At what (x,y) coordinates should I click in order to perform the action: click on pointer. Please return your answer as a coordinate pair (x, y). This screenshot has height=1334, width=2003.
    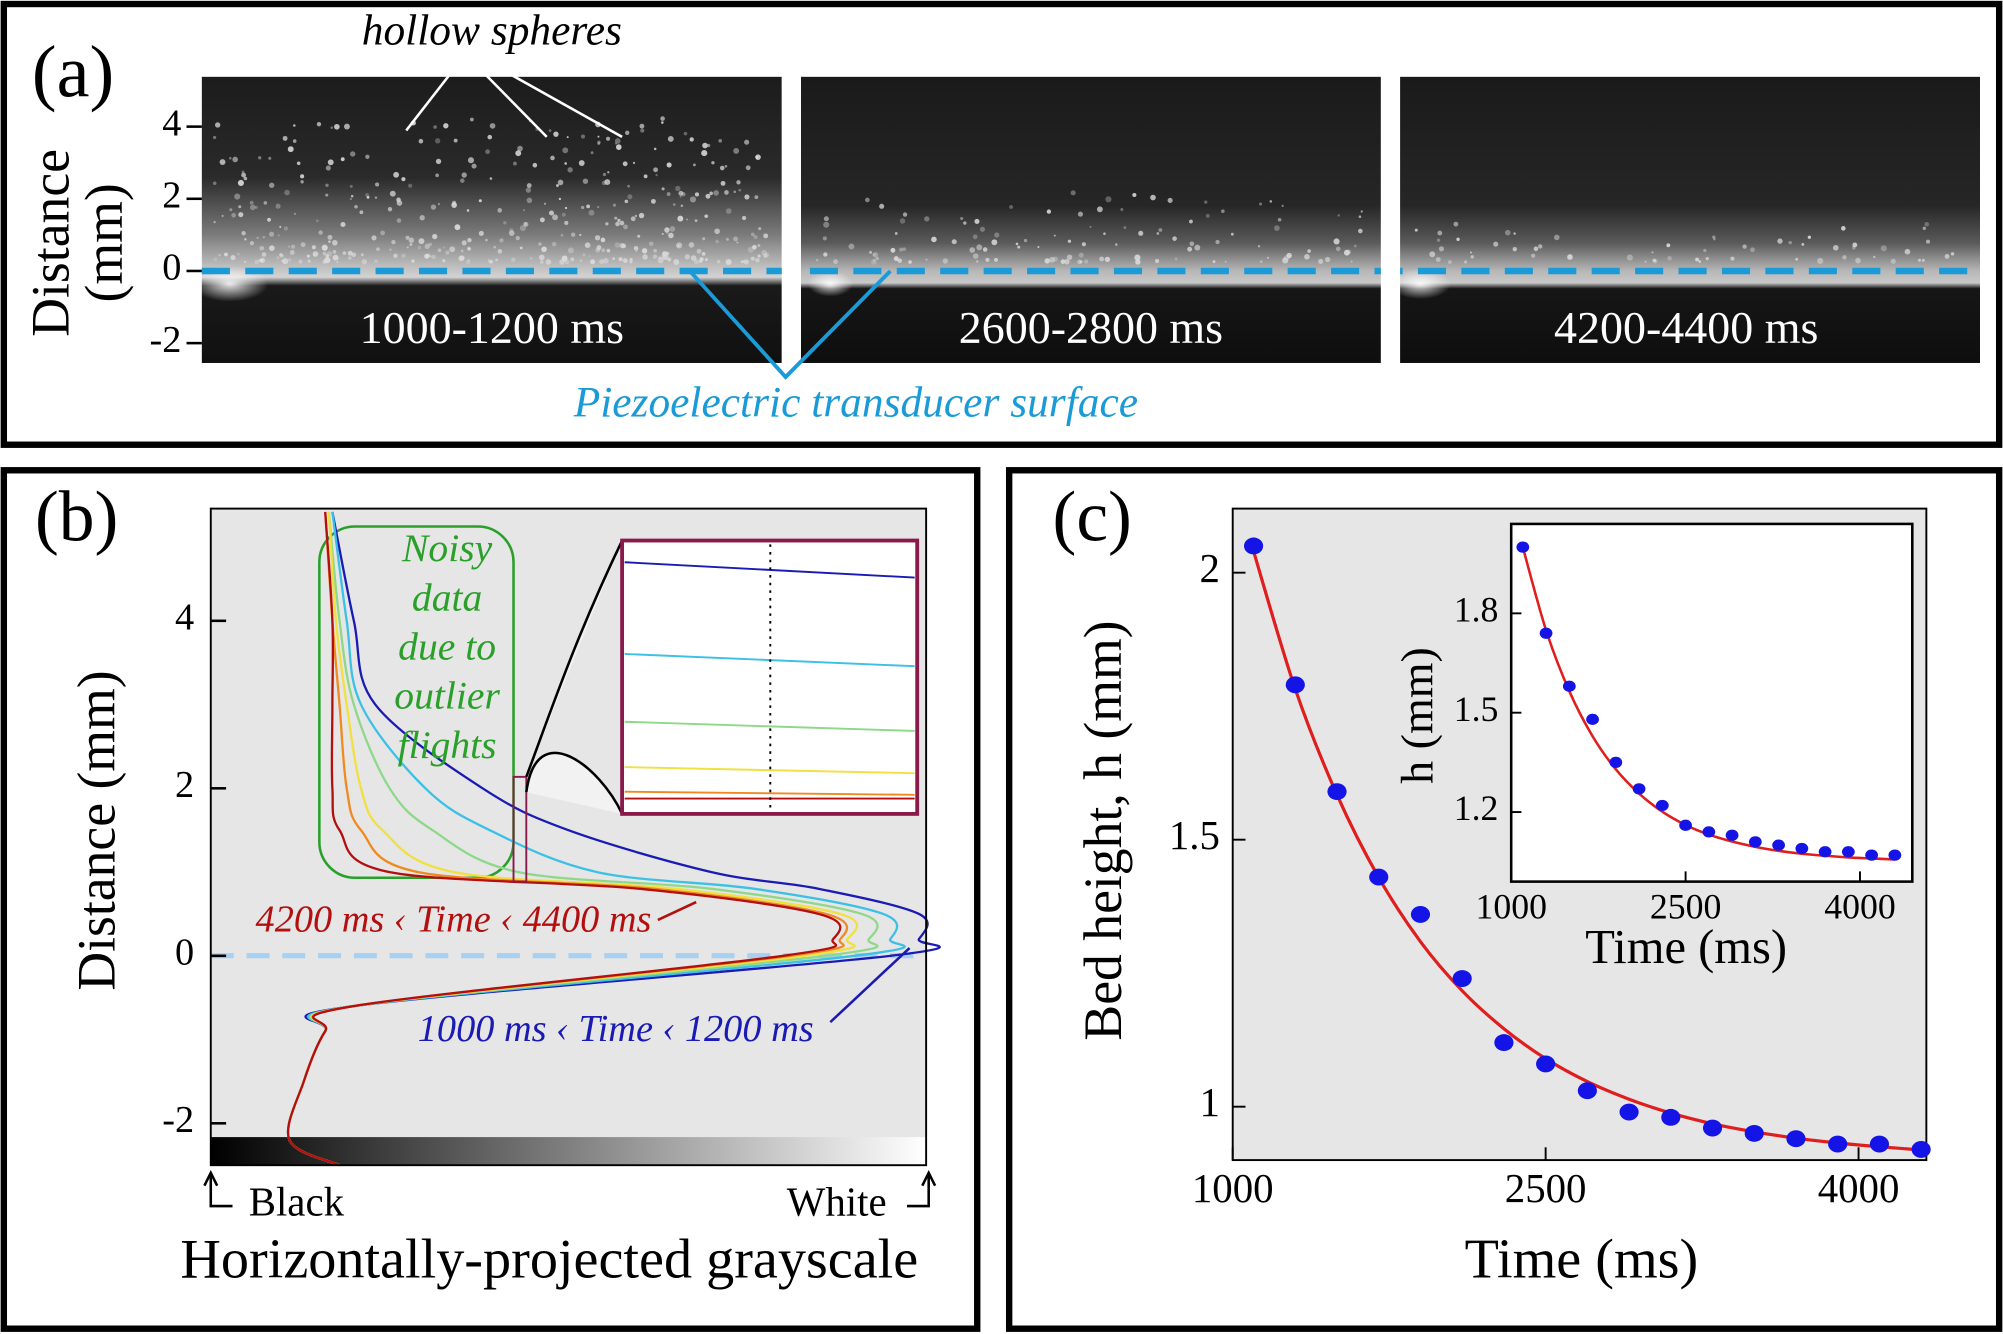
    Looking at the image, I should click on (677, 911).